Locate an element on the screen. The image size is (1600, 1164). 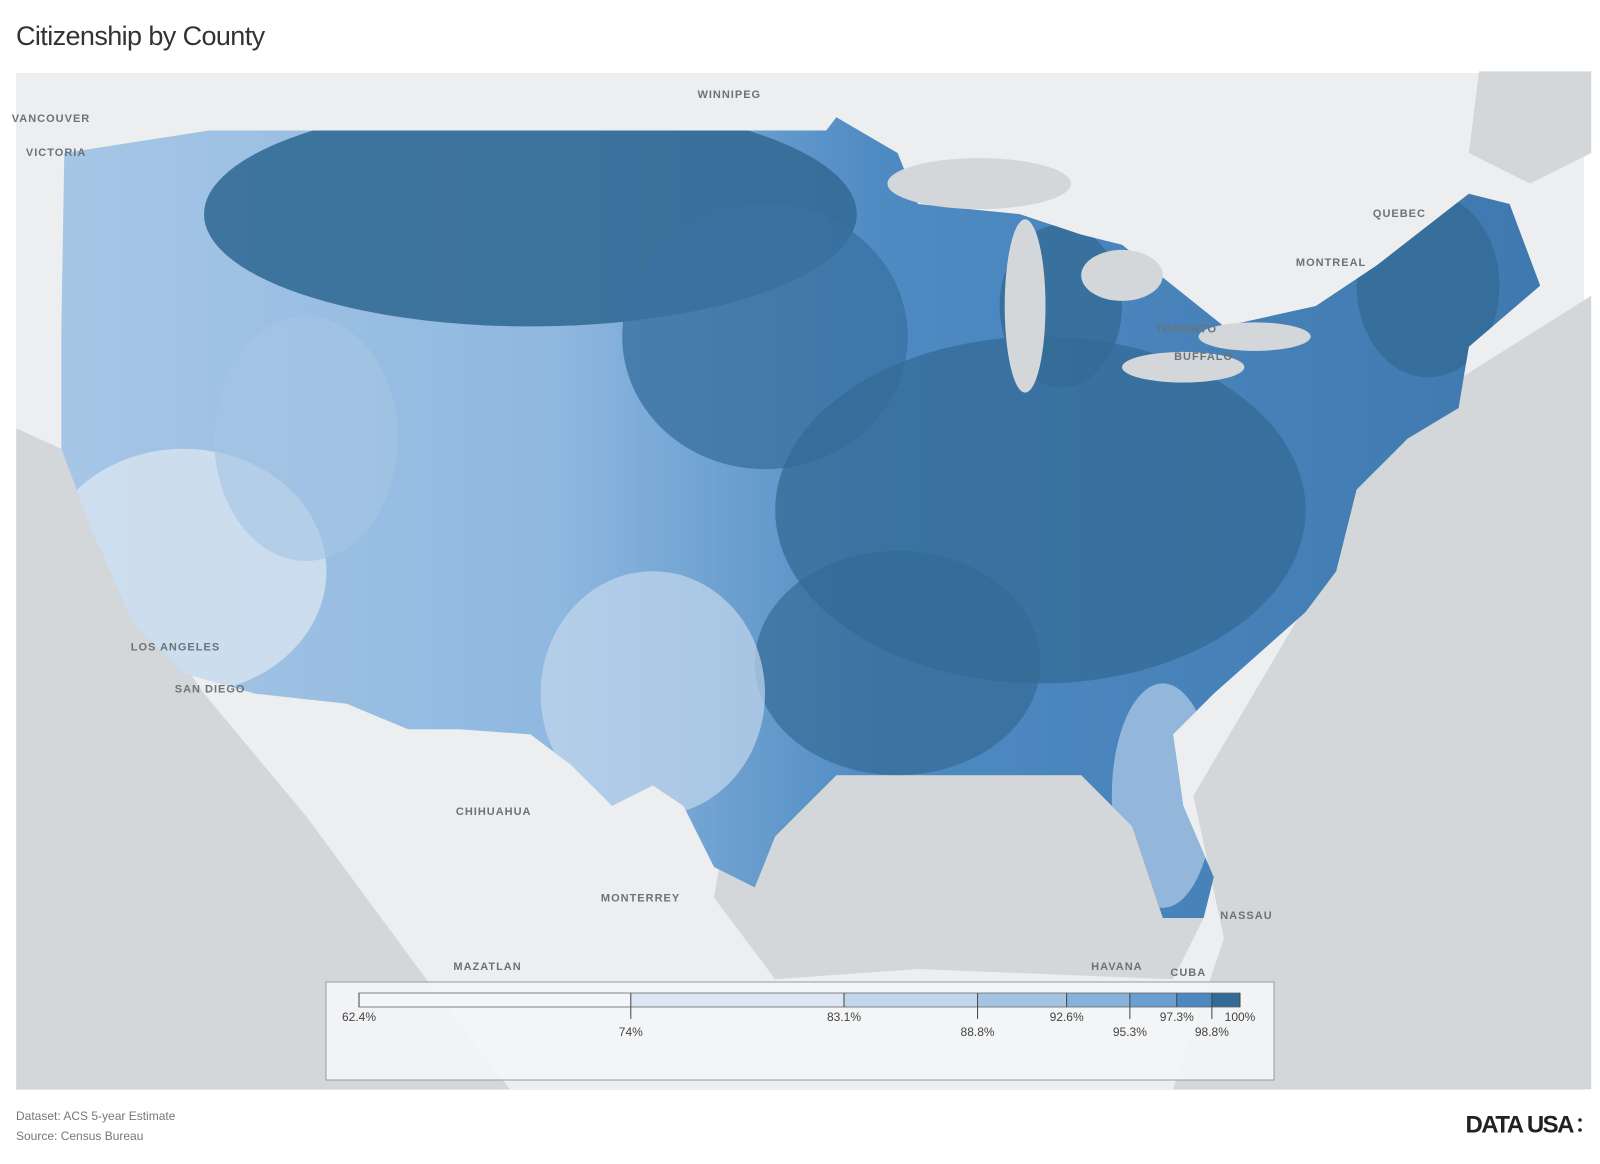
place-label: TORONTO is located at coordinates (1186, 329).